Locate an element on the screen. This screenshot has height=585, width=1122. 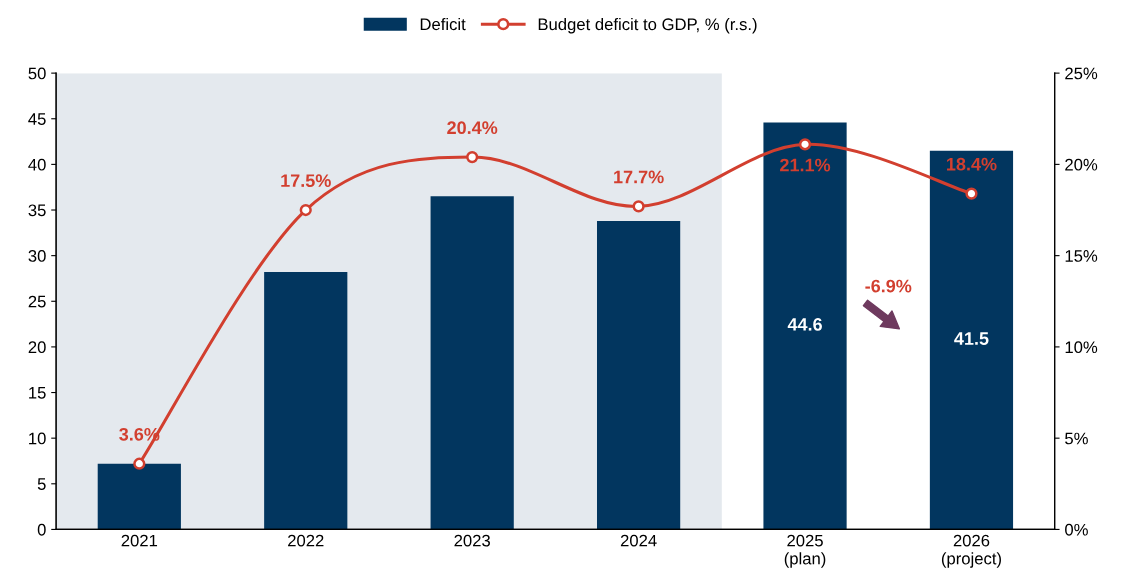
data-label: 20.4% is located at coordinates (472, 128).